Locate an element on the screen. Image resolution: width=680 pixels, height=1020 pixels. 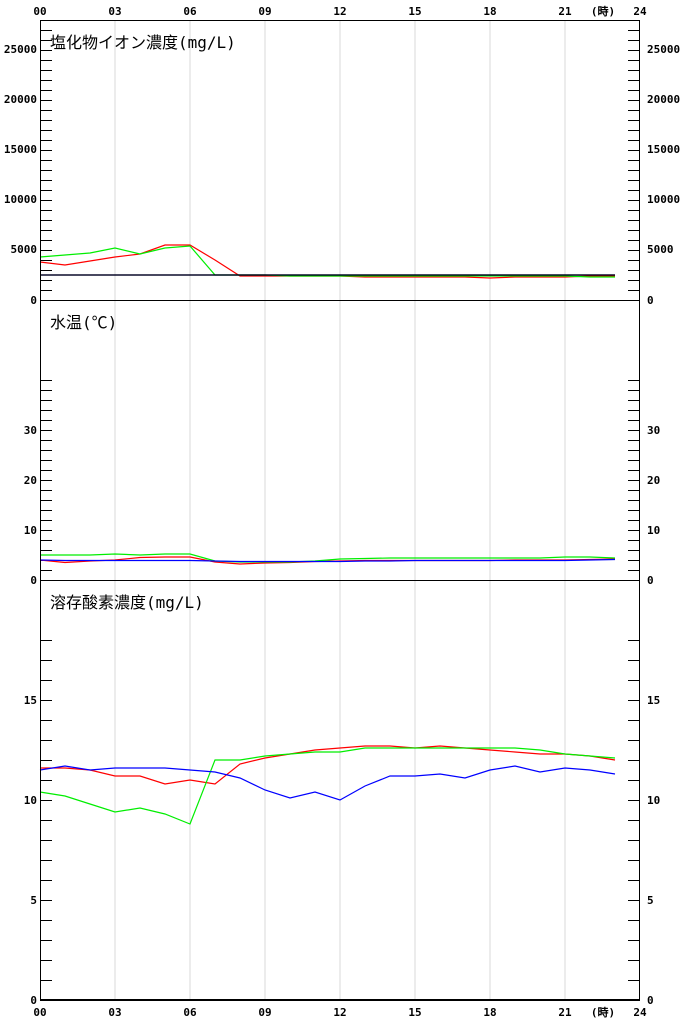
x-tick-label-top: 12 is located at coordinates (339, 11).